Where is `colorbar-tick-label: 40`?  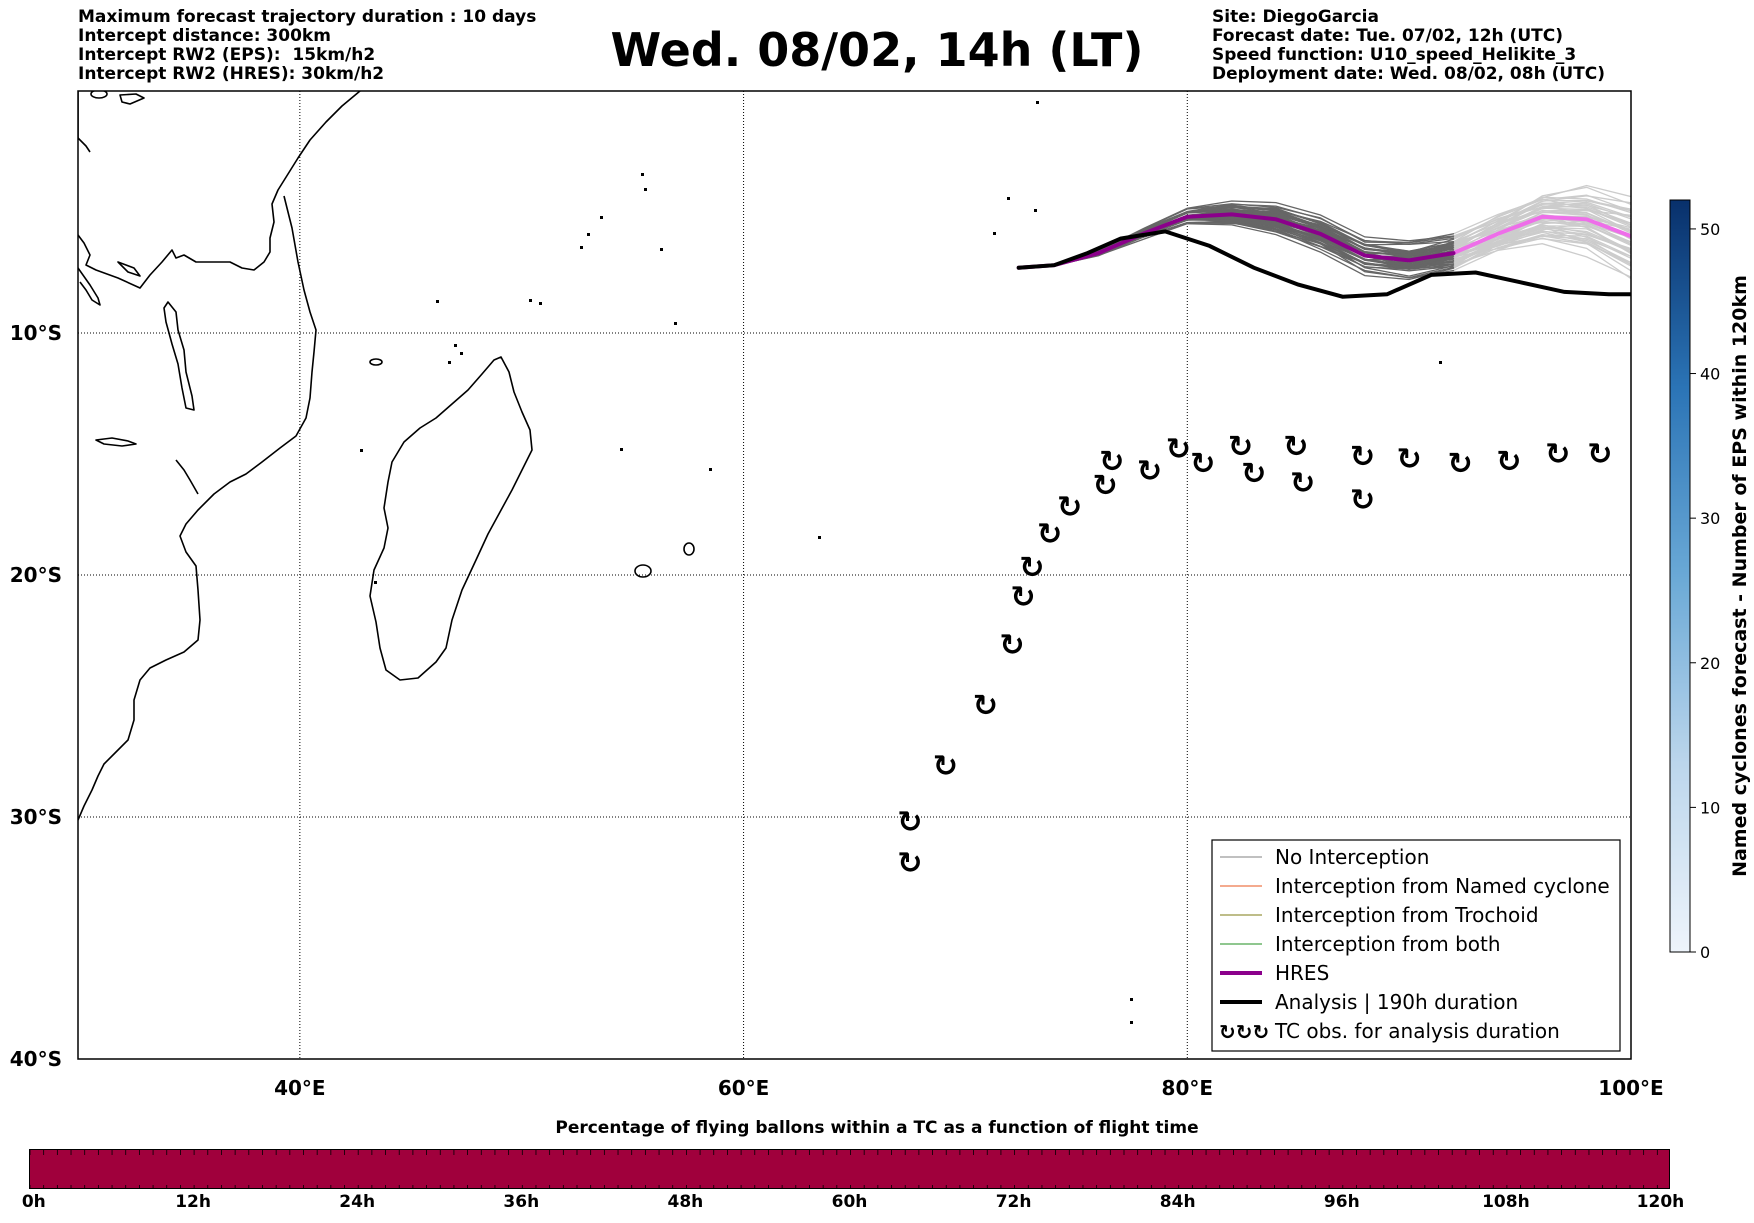
colorbar-tick-label: 40 is located at coordinates (1710, 374).